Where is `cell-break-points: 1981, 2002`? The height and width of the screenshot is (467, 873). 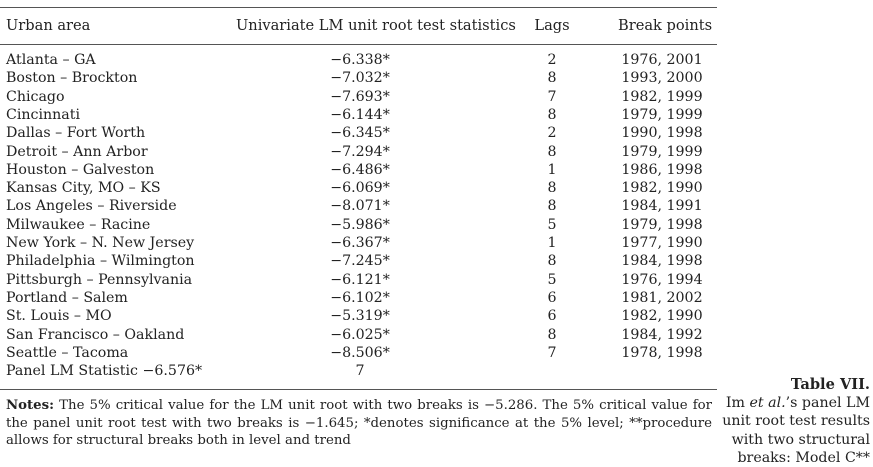 cell-break-points: 1981, 2002 is located at coordinates (662, 297).